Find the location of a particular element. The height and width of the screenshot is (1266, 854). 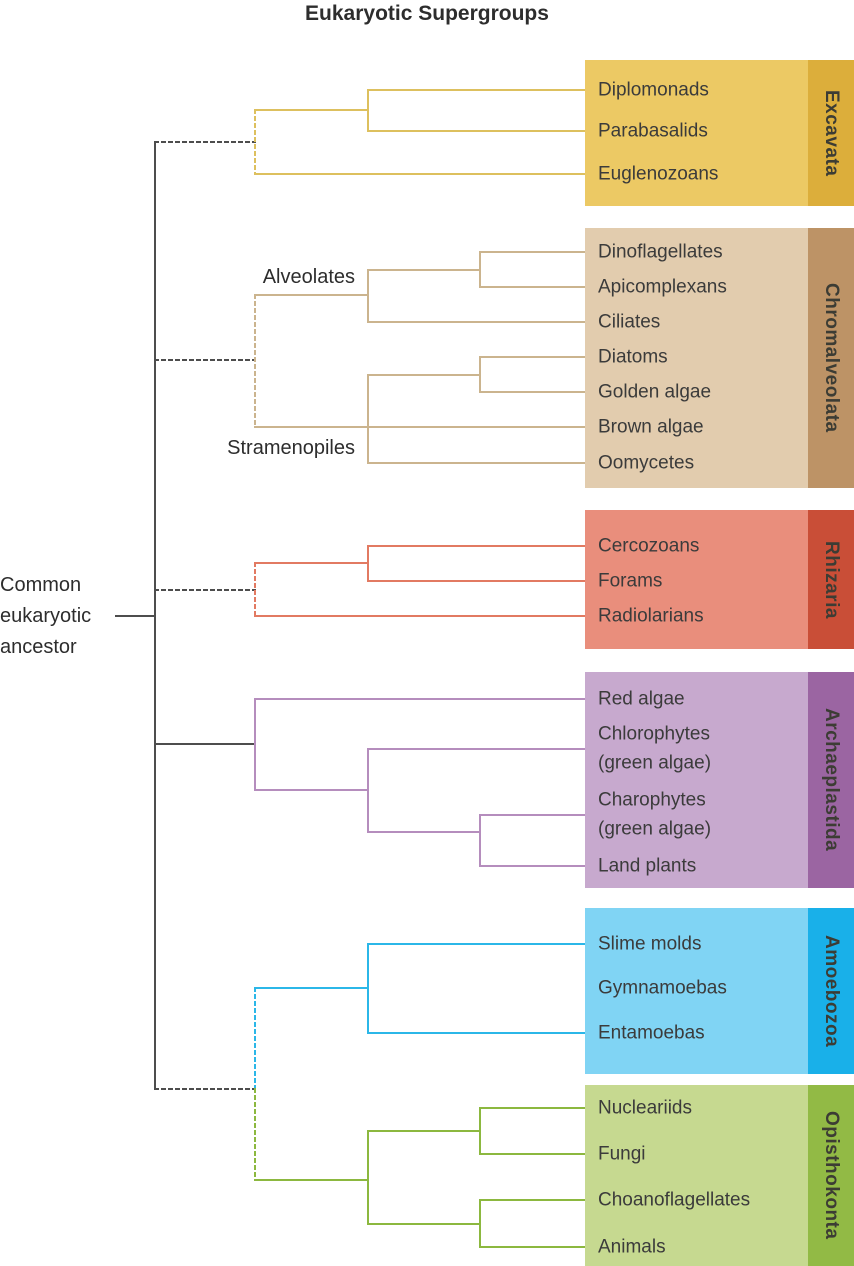

archaeplastida-branch-lines is located at coordinates (420, 782).